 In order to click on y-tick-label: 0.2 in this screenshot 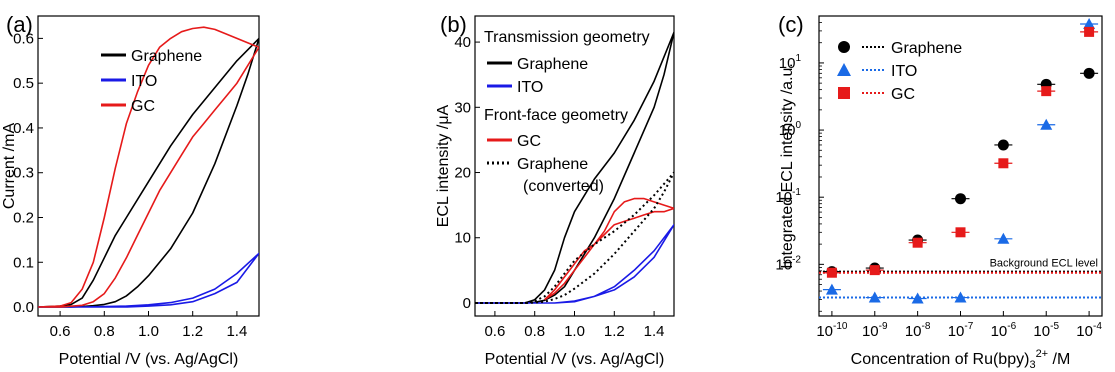, I will do `click(23, 217)`.